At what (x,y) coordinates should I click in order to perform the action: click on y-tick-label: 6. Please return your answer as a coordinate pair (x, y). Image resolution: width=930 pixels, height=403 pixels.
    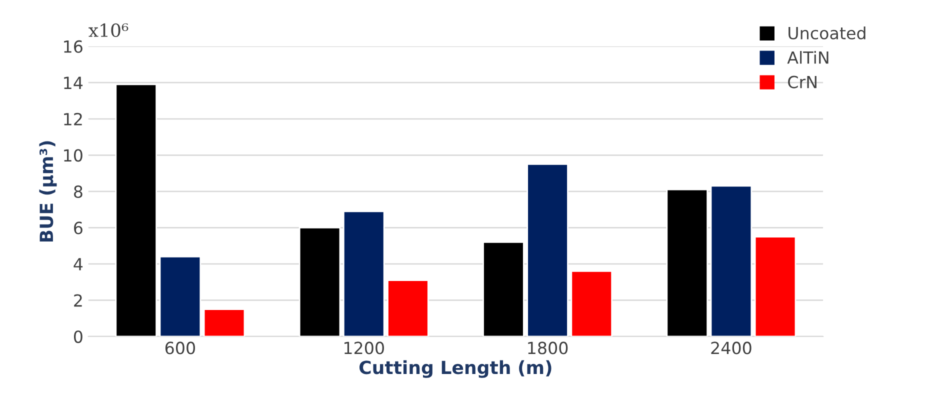
    Looking at the image, I should click on (78, 228).